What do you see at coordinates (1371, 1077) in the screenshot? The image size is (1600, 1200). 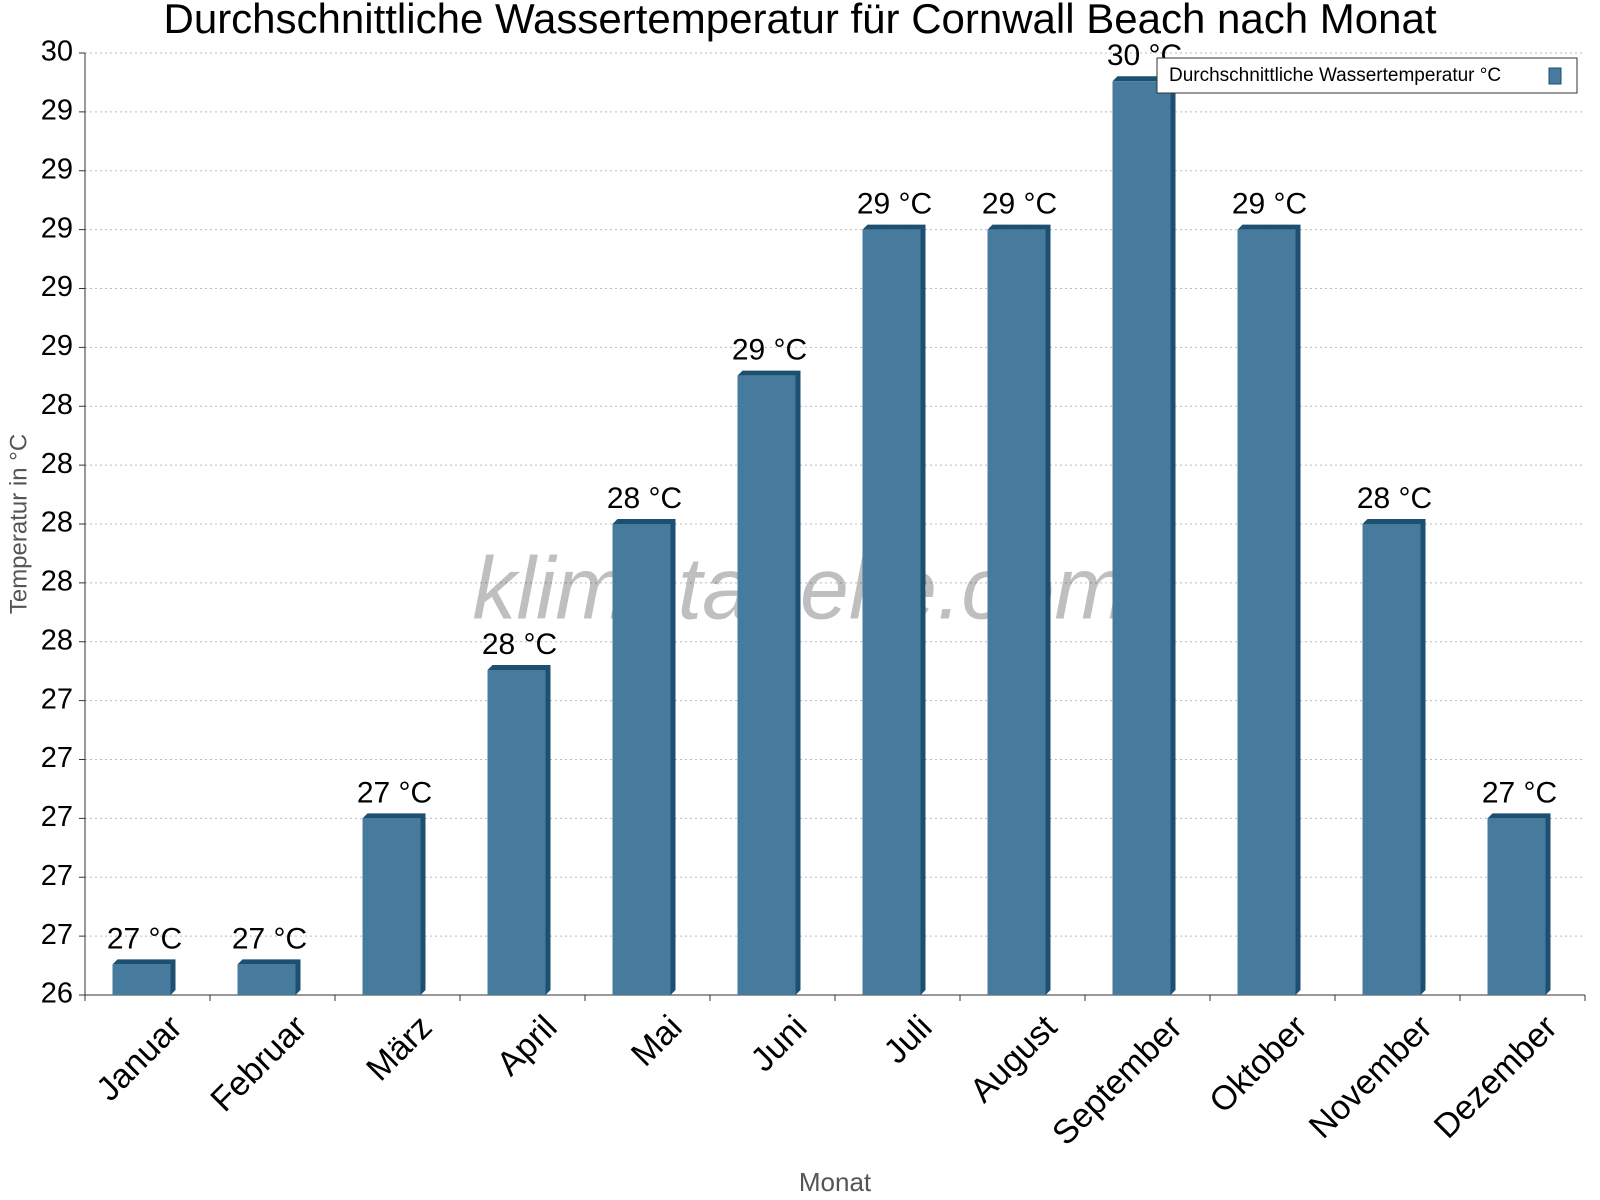 I see `x-tick-label: November` at bounding box center [1371, 1077].